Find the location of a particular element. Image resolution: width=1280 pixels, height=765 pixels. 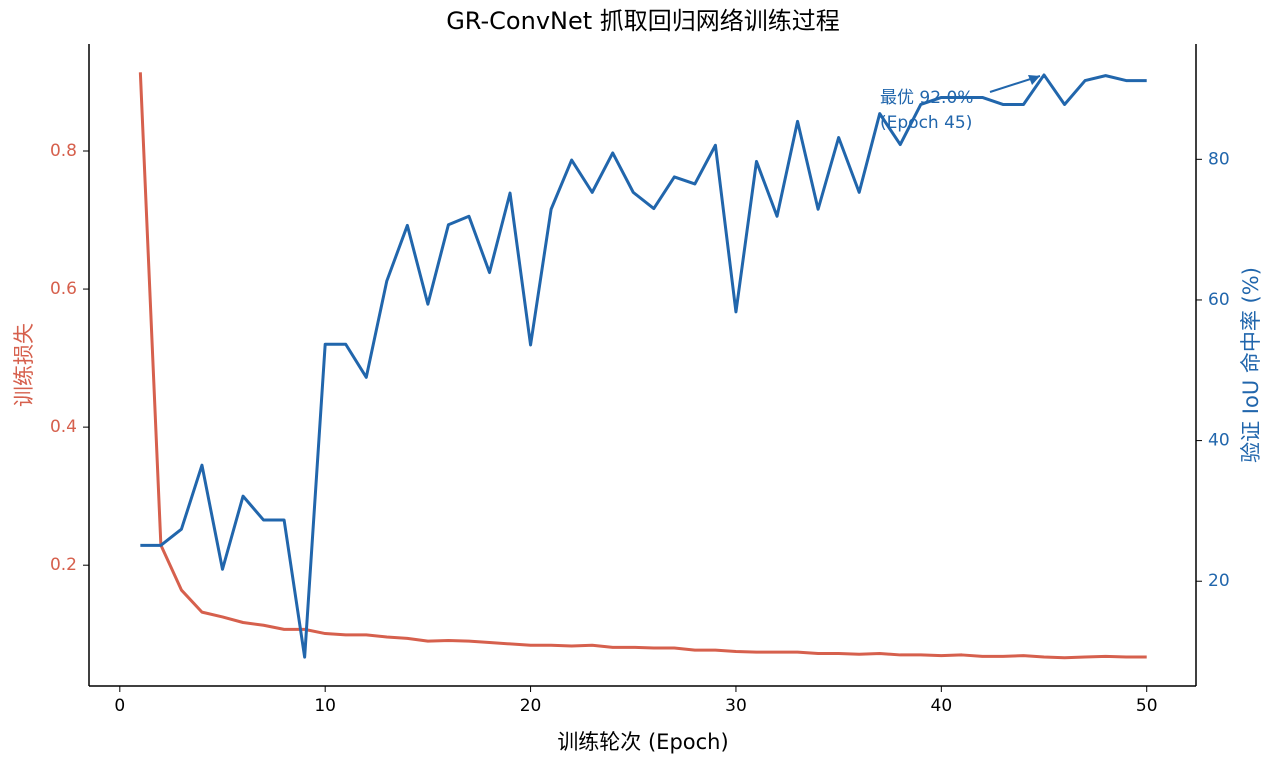

y2-axis-label: 验证 IoU 命中率 (%) is located at coordinates (1251, 365).